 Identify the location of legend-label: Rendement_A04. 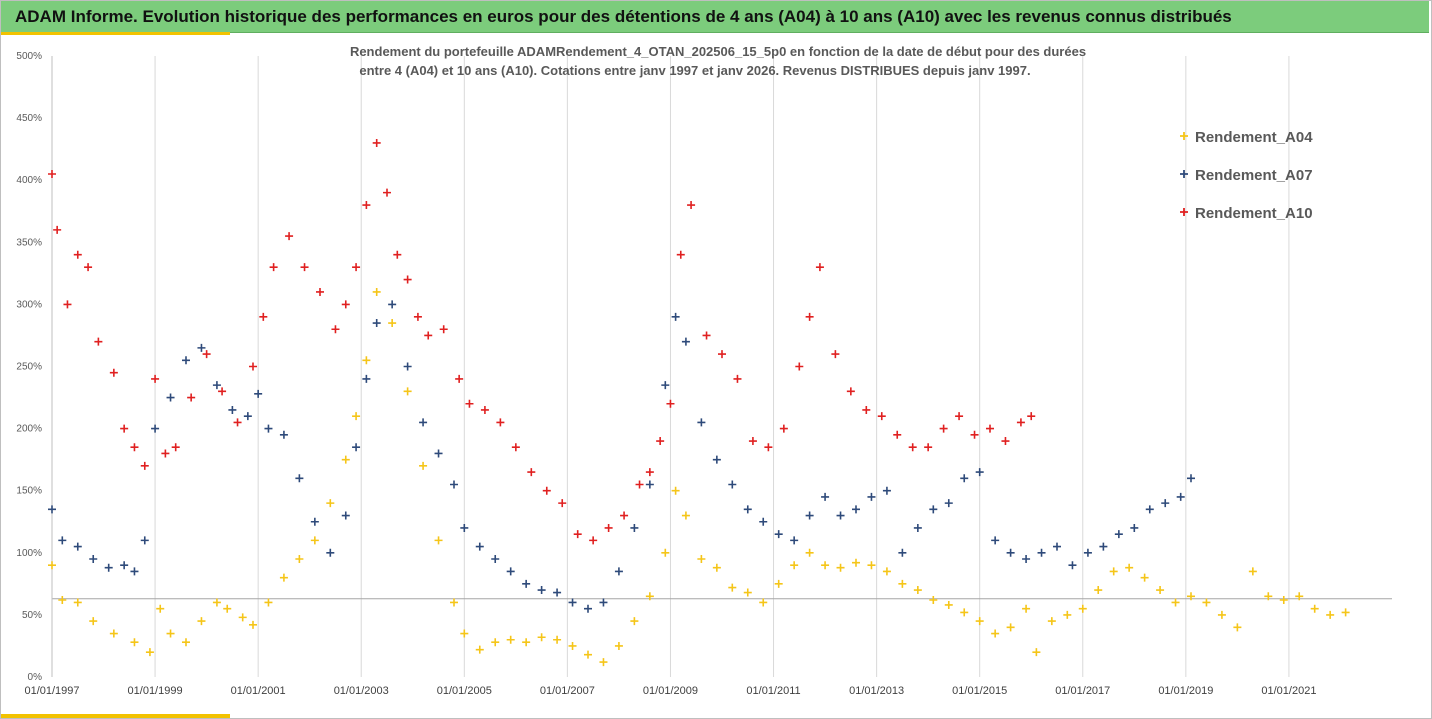
(1254, 137).